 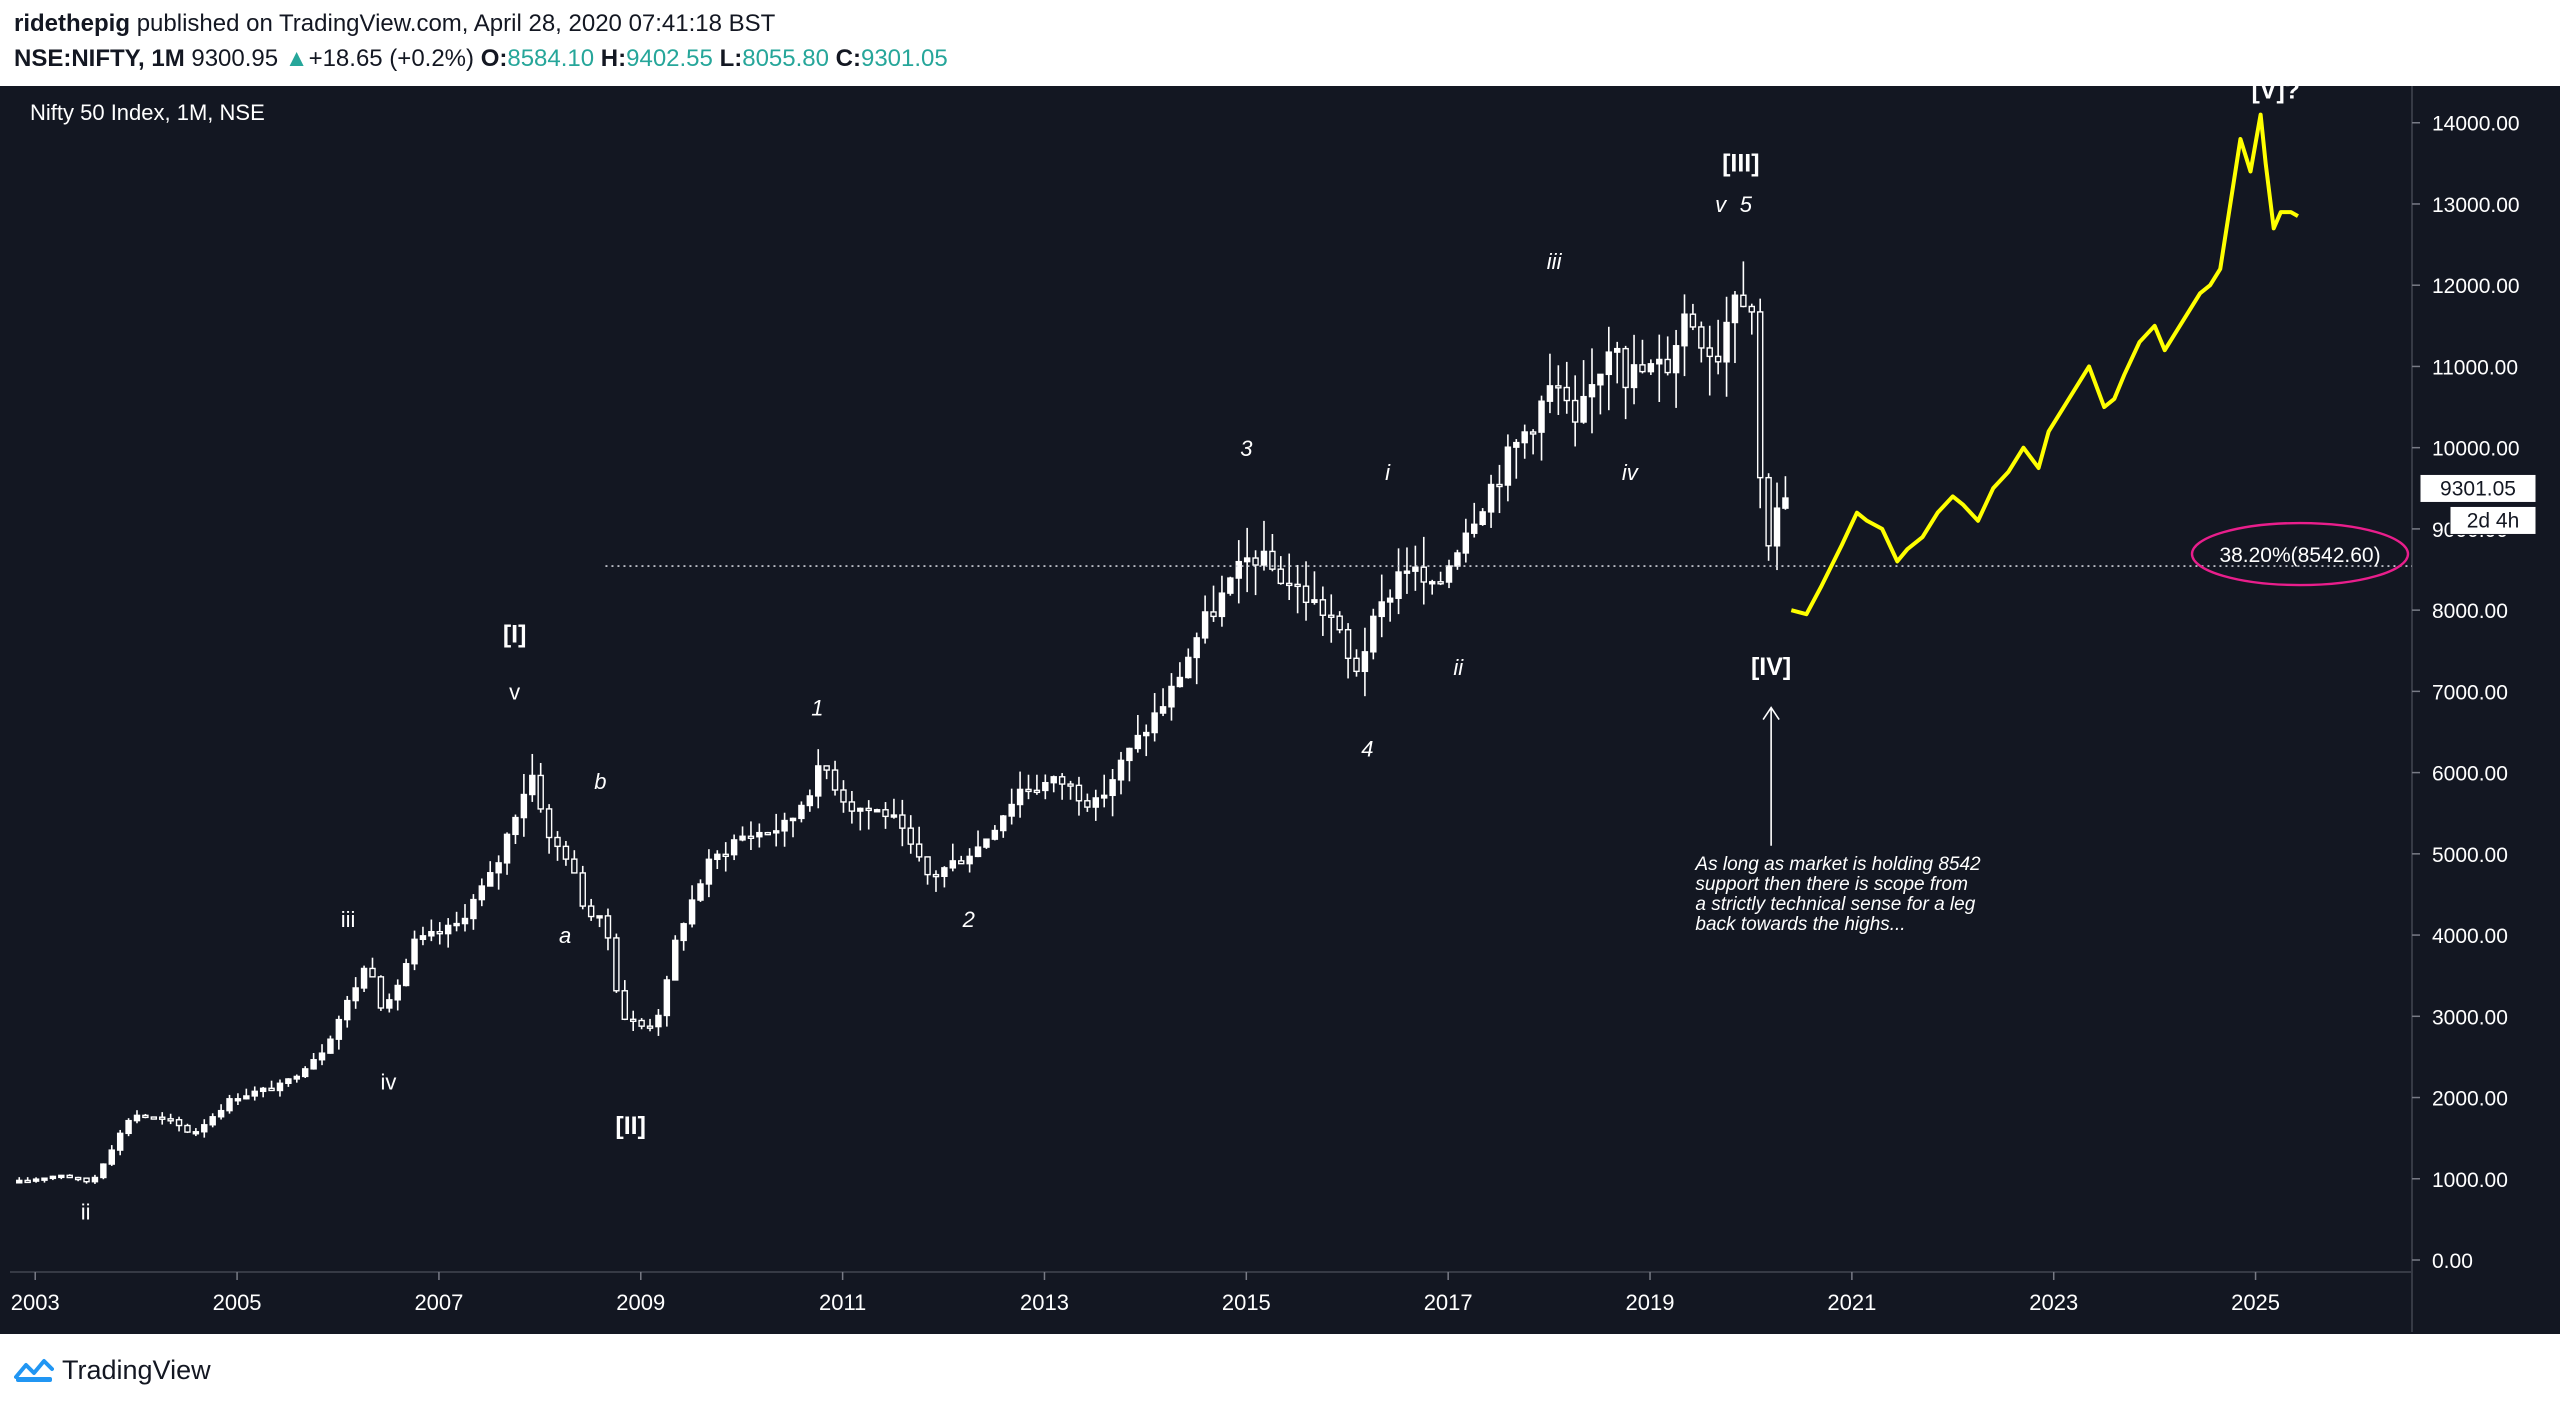 I want to click on open-label: O:, so click(x=494, y=58).